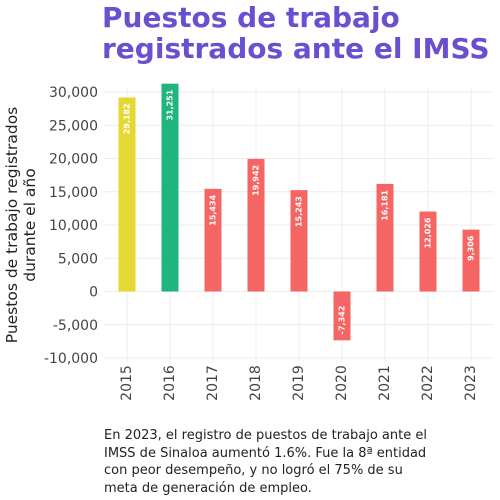  What do you see at coordinates (213, 383) in the screenshot?
I see `x-tick-label: 2017` at bounding box center [213, 383].